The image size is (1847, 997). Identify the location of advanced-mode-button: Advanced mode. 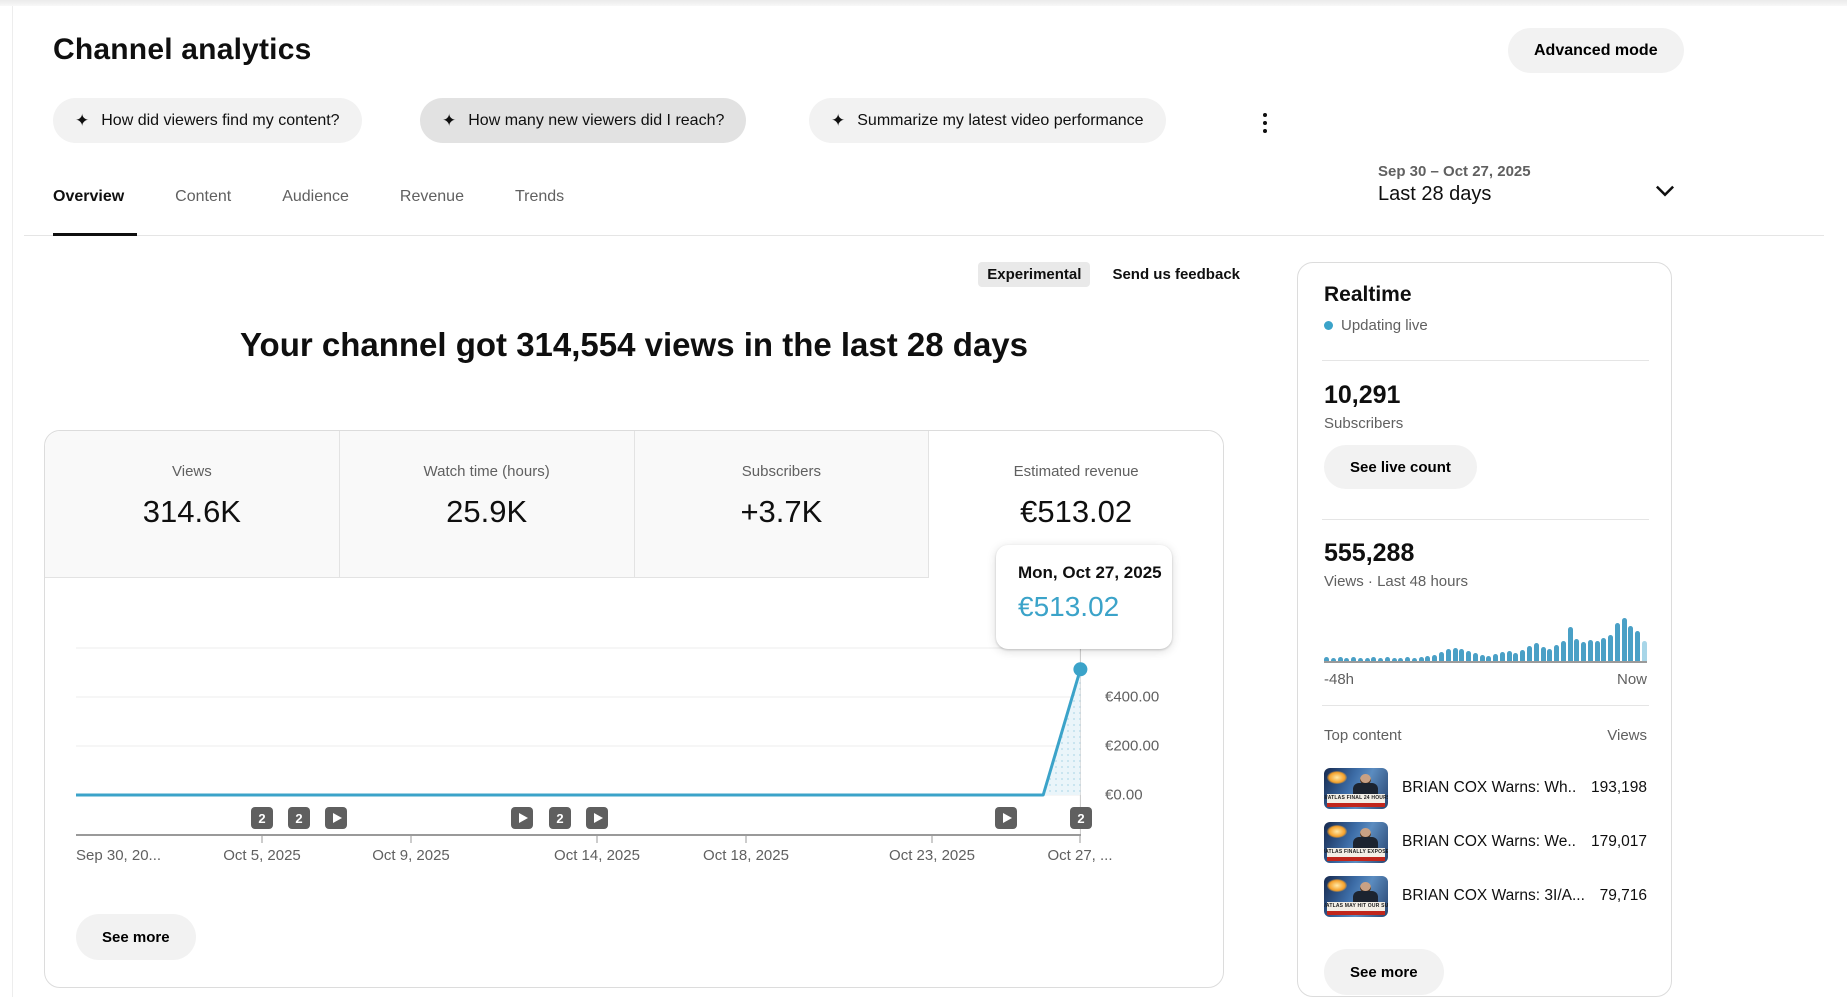
(1596, 50).